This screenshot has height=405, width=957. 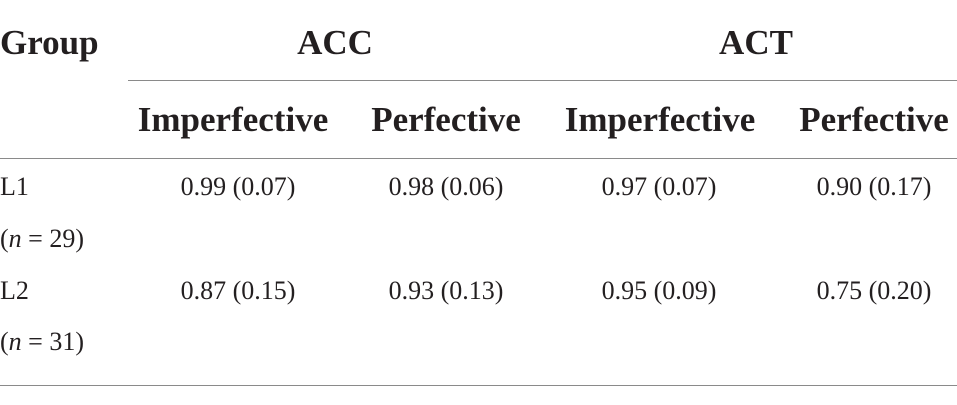 I want to click on row-l1-acc-imperfective: 0.99 (0.07), so click(x=238, y=186).